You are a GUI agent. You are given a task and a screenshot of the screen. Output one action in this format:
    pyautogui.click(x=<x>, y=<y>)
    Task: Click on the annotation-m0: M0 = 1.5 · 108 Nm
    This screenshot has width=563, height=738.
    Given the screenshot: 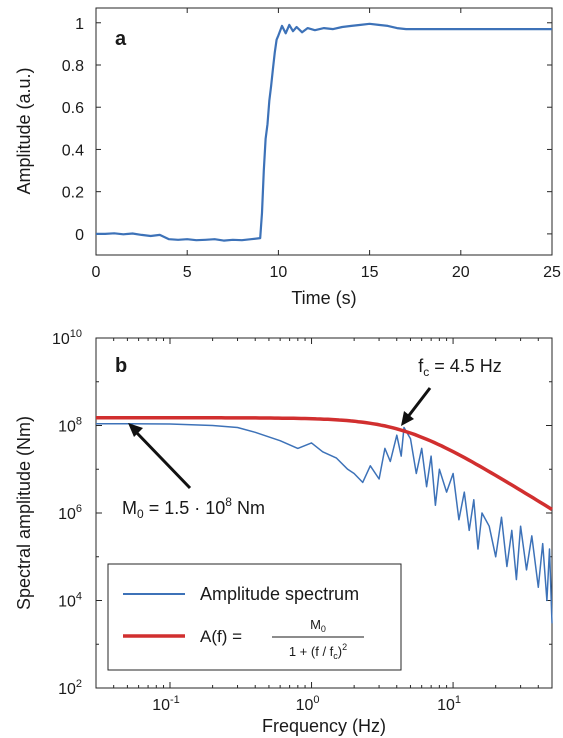 What is the action you would take?
    pyautogui.click(x=193, y=472)
    